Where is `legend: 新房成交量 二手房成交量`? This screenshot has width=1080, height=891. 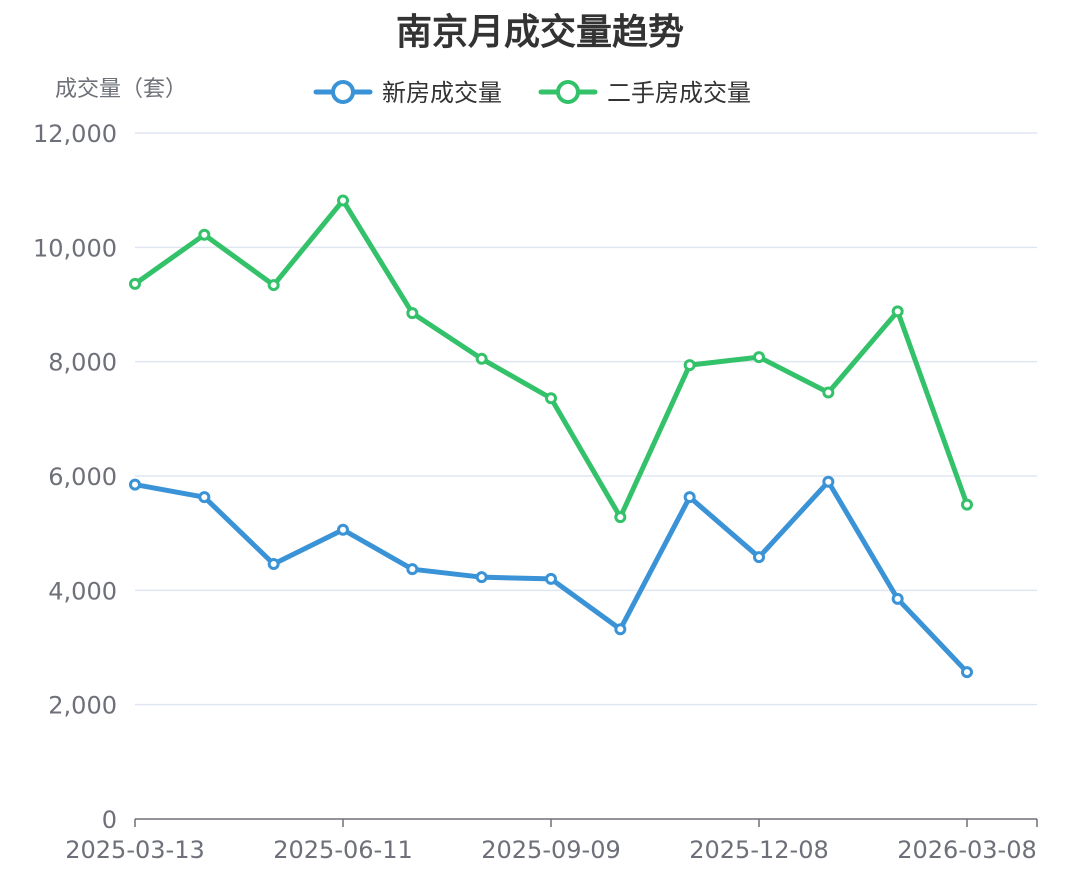 legend: 新房成交量 二手房成交量 is located at coordinates (532, 93).